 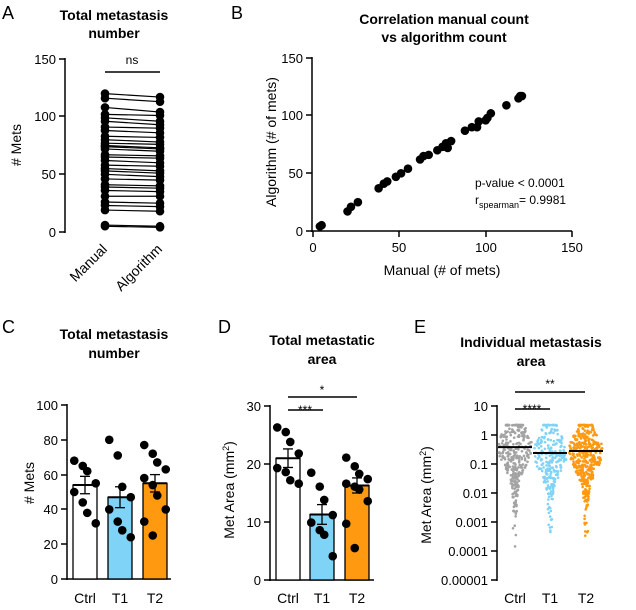 I want to click on chart-e-ylabel-end: ), so click(x=426, y=448).